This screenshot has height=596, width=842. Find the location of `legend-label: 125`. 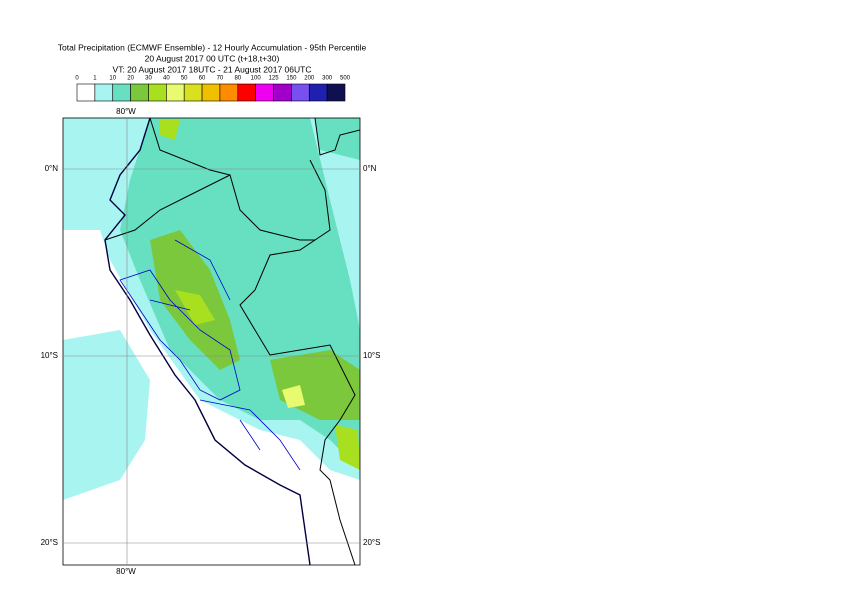

legend-label: 125 is located at coordinates (274, 79).